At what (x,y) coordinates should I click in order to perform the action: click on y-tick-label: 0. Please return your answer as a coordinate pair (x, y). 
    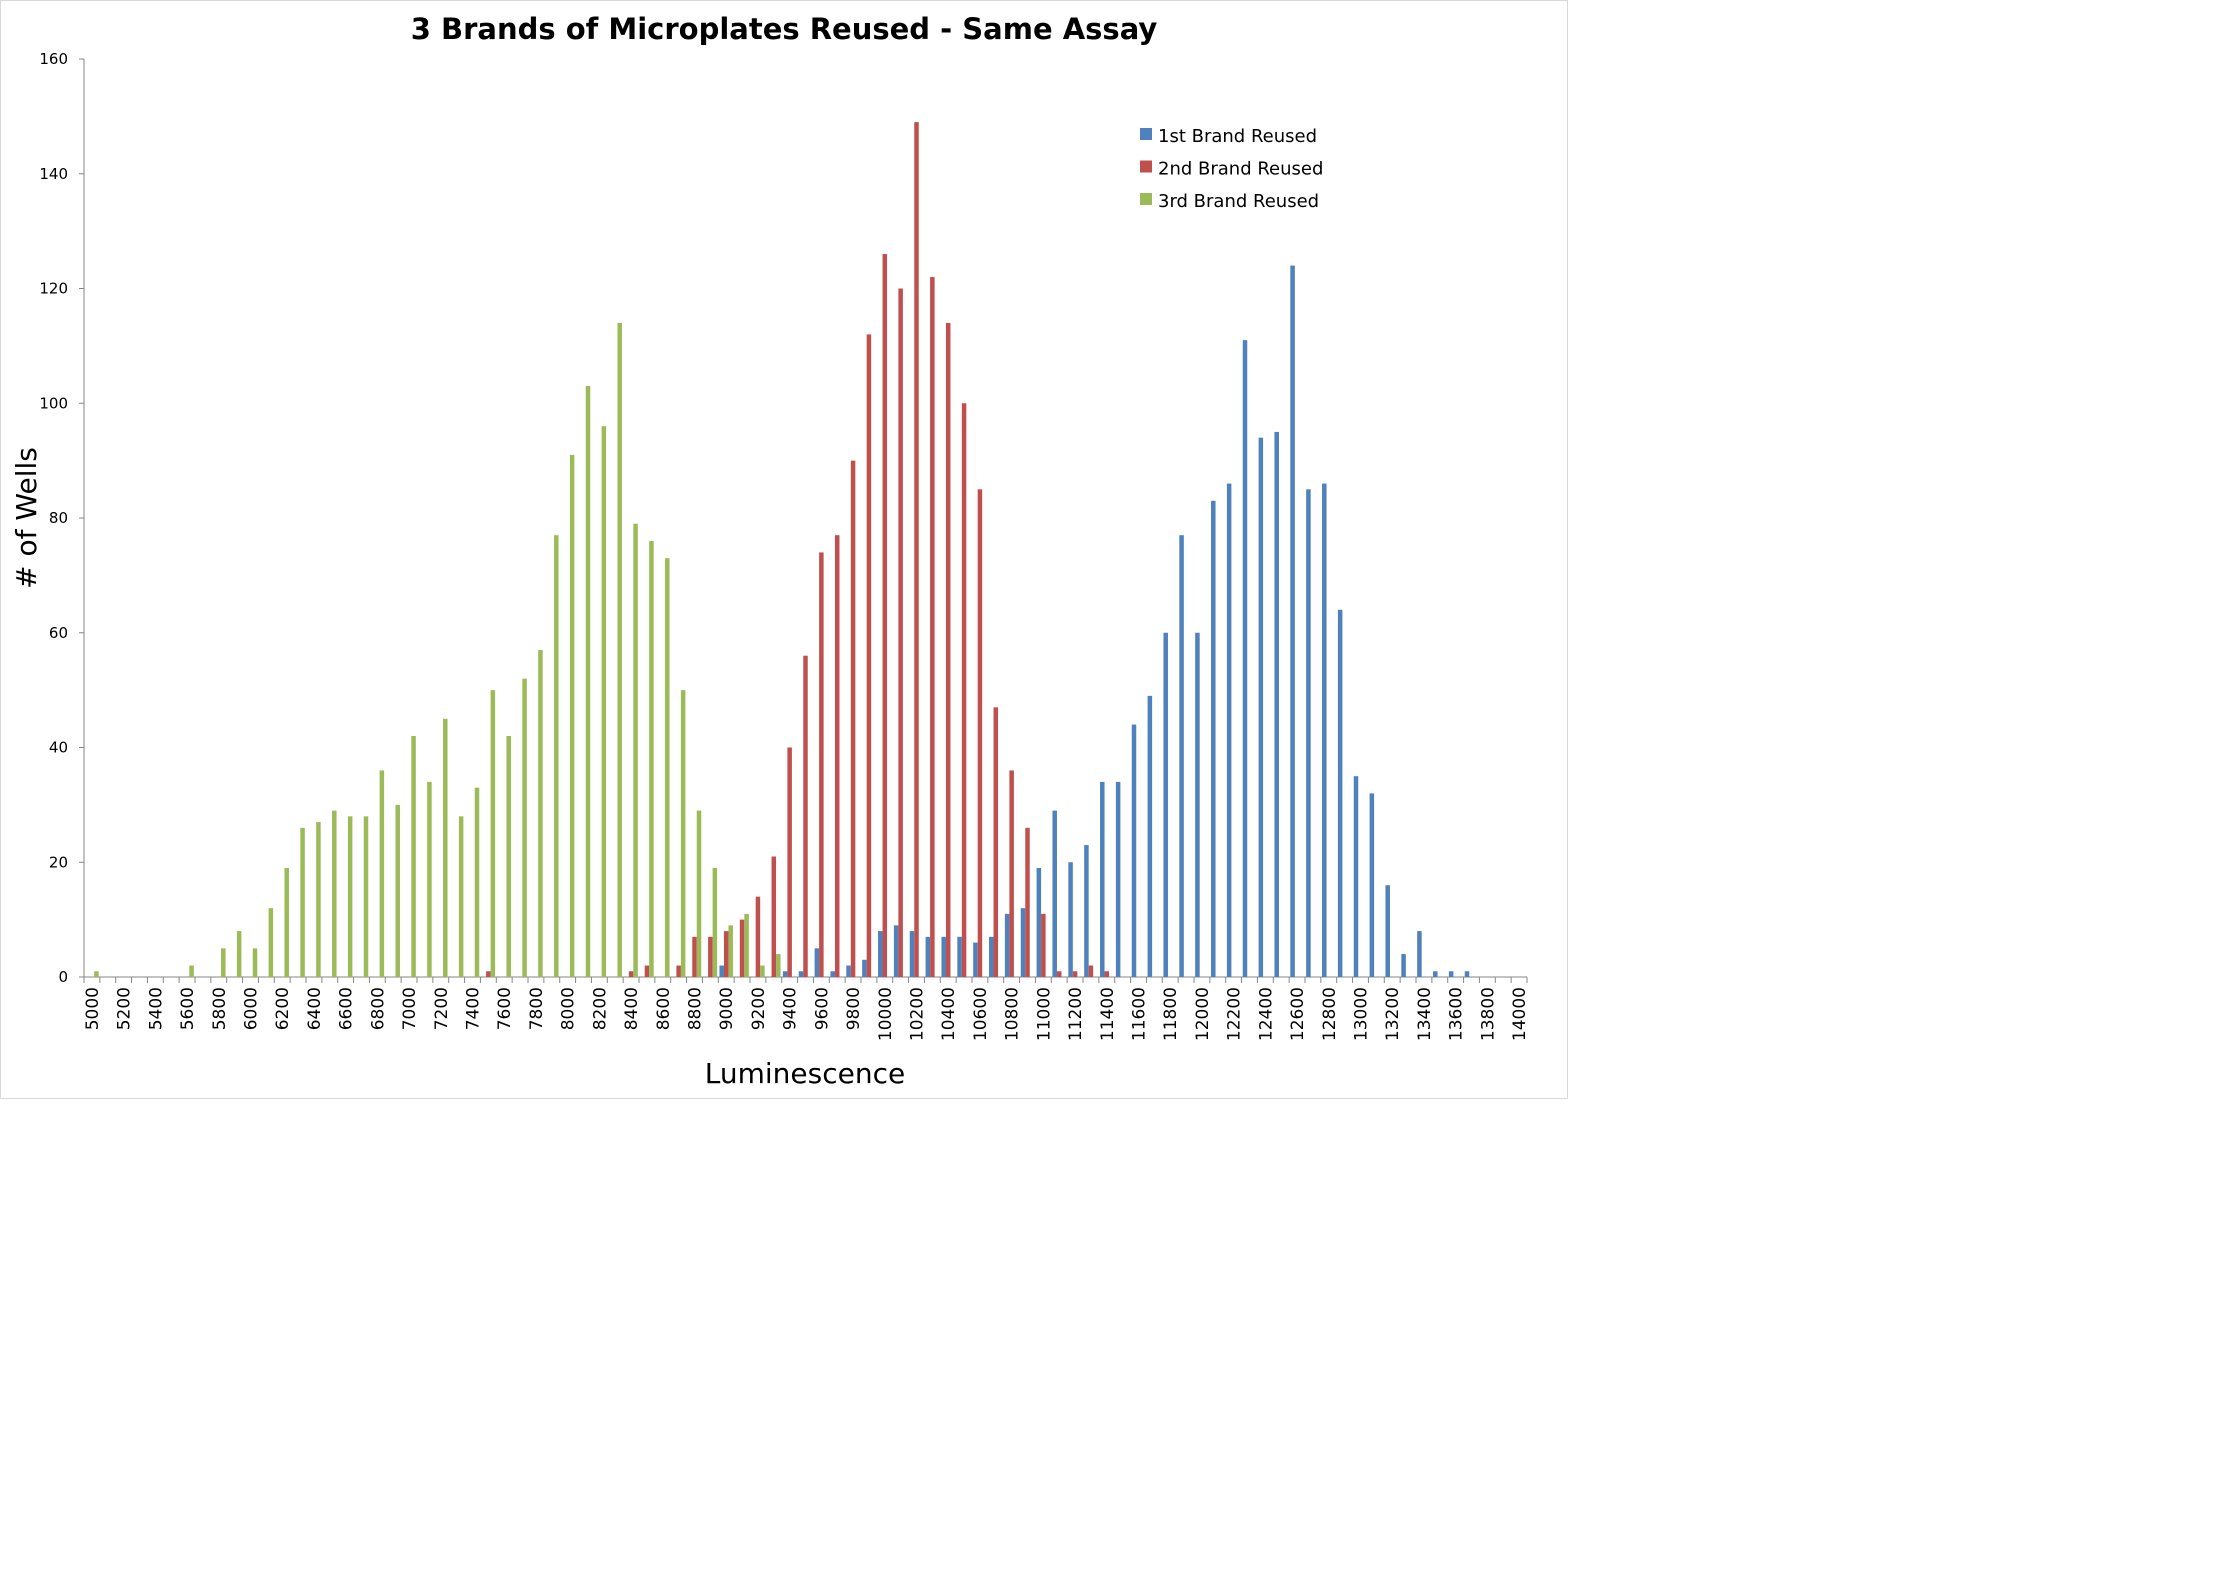
    Looking at the image, I should click on (63, 977).